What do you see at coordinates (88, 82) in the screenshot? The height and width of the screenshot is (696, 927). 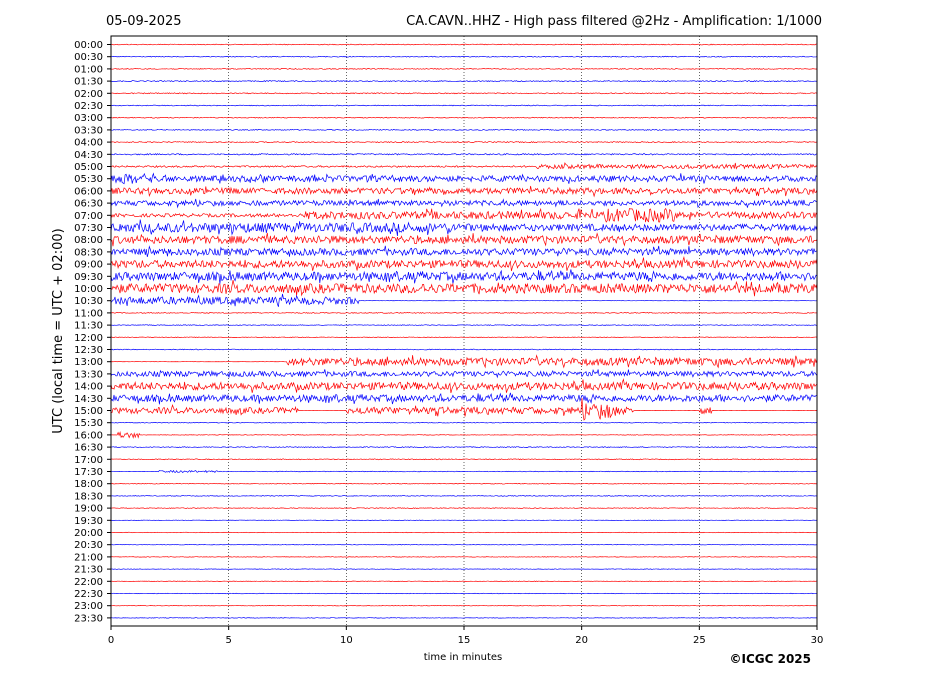 I see `y-tick-label: 01:30` at bounding box center [88, 82].